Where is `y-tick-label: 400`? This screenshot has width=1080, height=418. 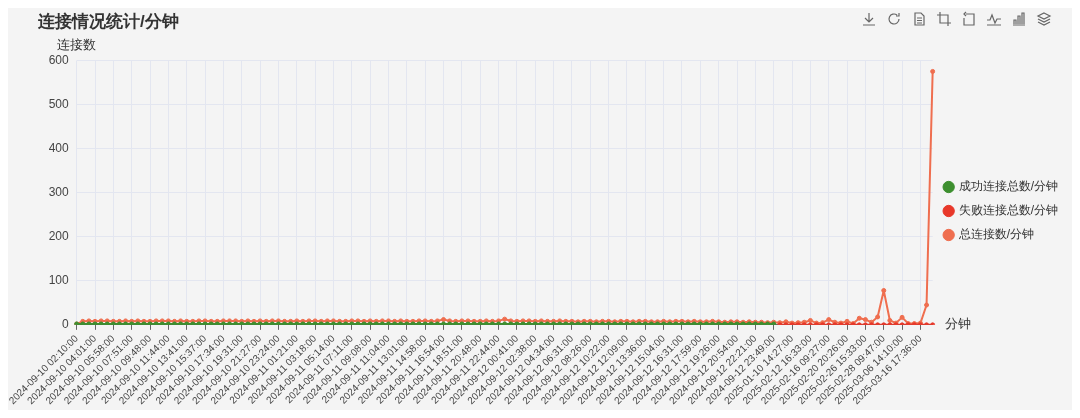 y-tick-label: 400 is located at coordinates (58, 147).